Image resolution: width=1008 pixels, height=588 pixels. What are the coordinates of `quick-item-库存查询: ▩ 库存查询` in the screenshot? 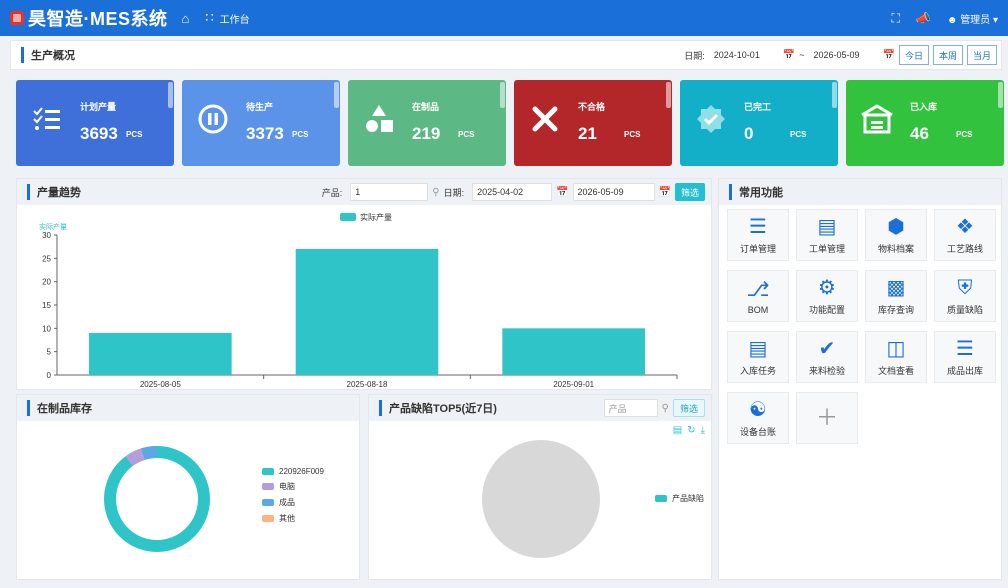 It's located at (896, 296).